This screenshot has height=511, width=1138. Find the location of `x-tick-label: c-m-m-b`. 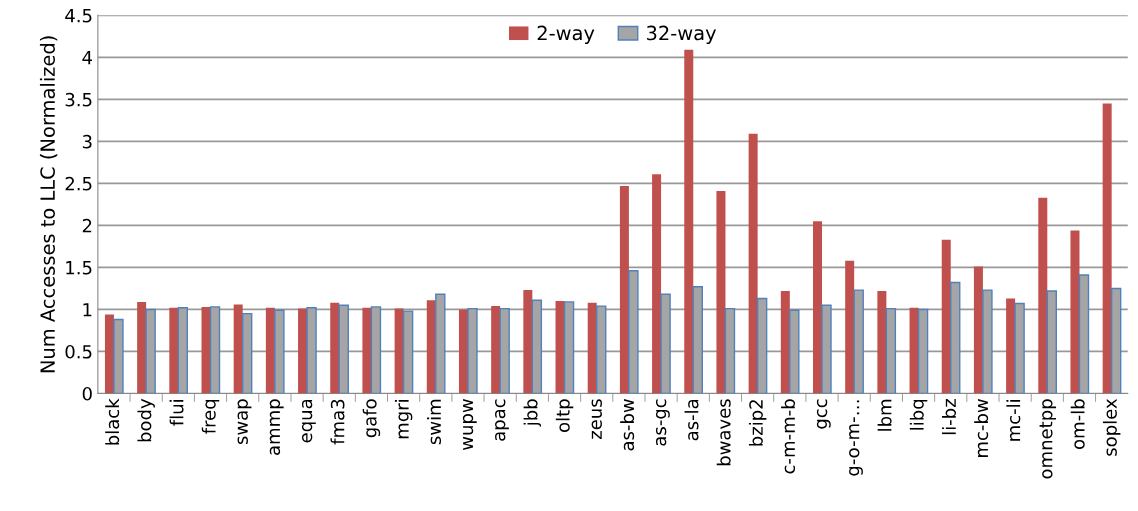

x-tick-label: c-m-m-b is located at coordinates (788, 436).